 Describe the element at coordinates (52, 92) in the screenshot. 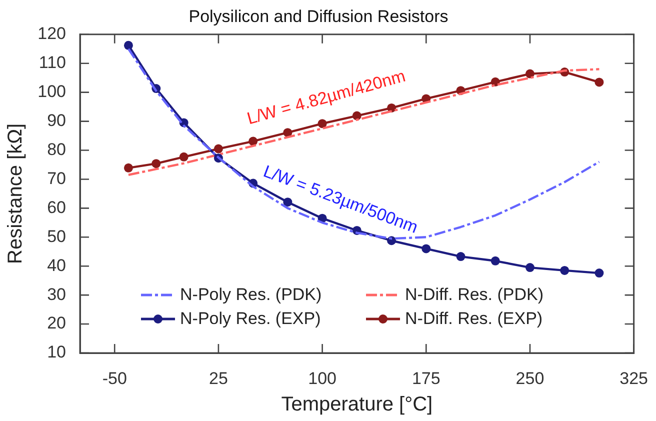

I see `y-tick-label: 100` at that location.